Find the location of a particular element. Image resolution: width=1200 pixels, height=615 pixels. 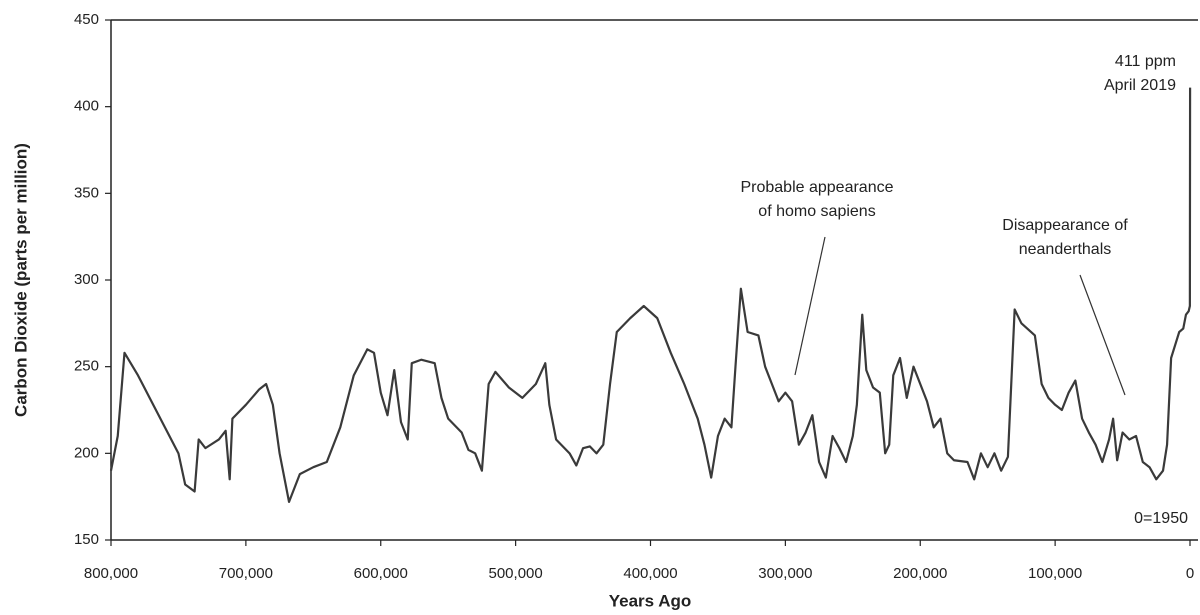

x-tick-label: 800,000 is located at coordinates (111, 573).